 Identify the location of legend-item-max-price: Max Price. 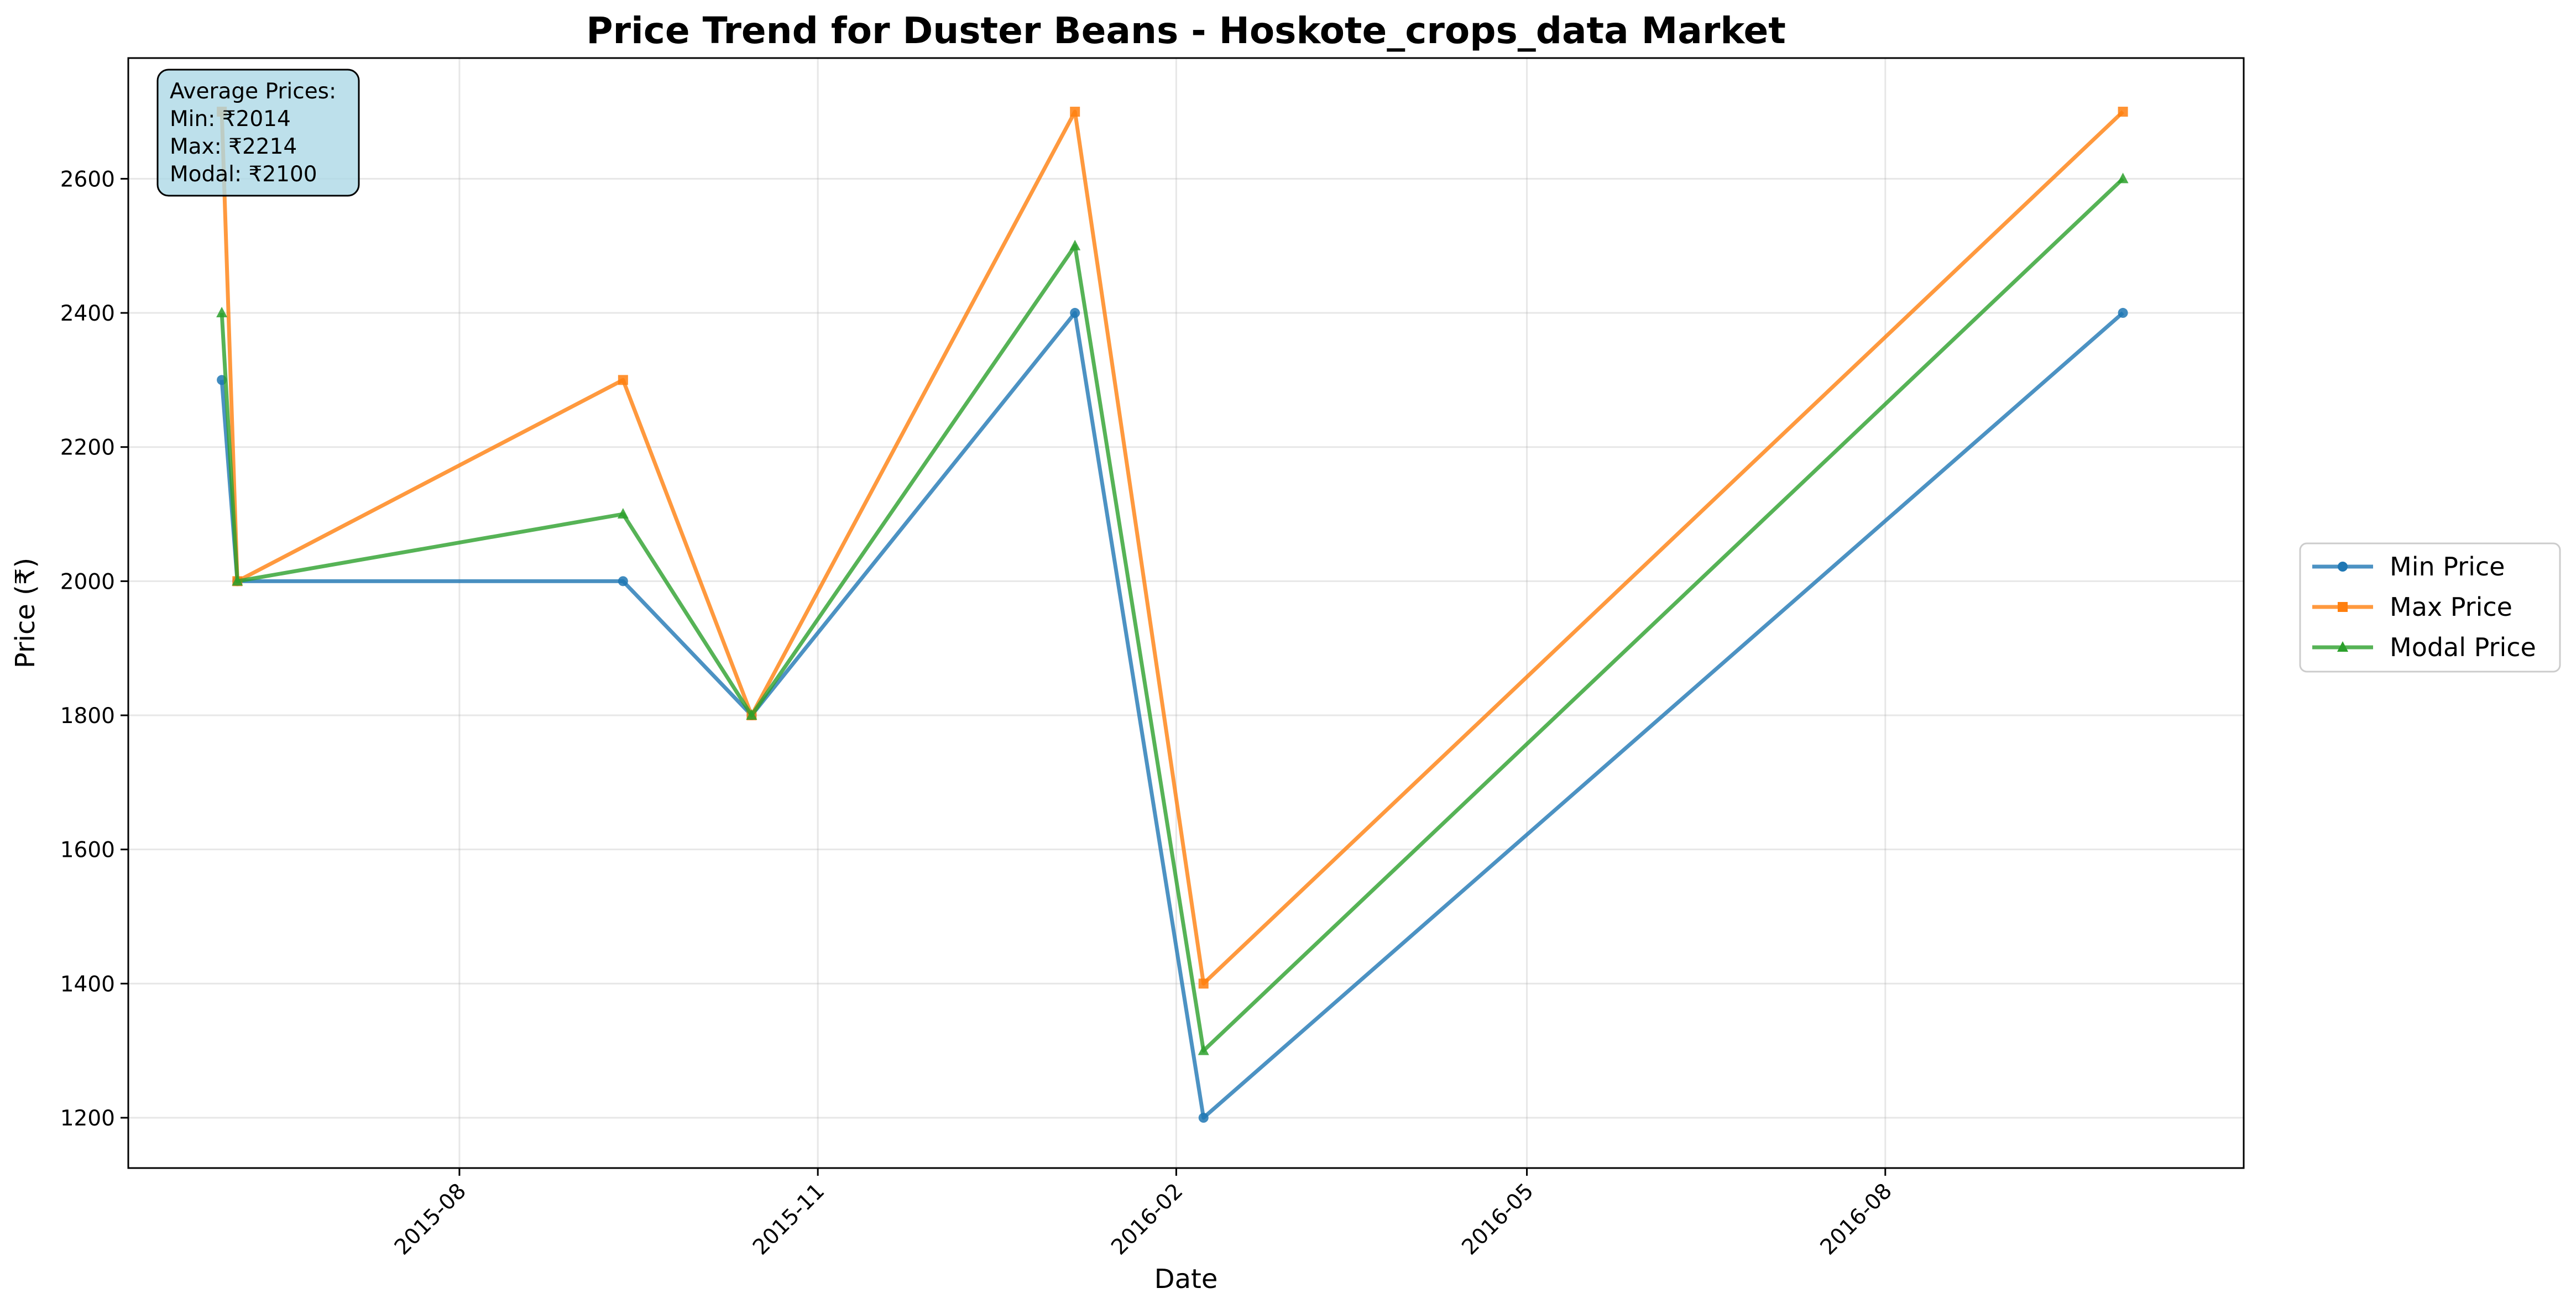
(2412, 607).